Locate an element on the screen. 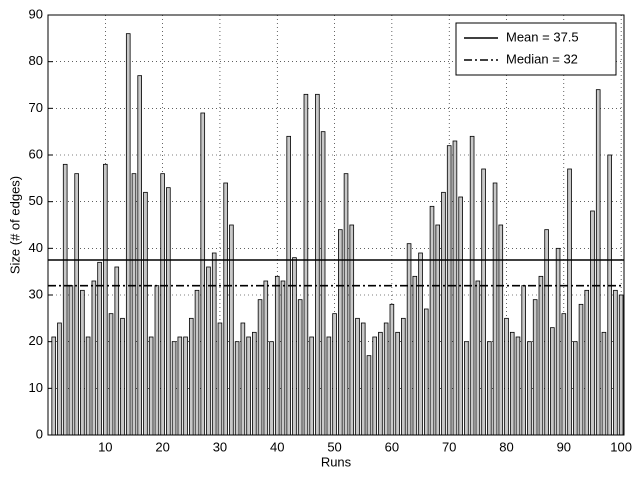 The image size is (642, 477). x-tick-label: 10 is located at coordinates (105, 446).